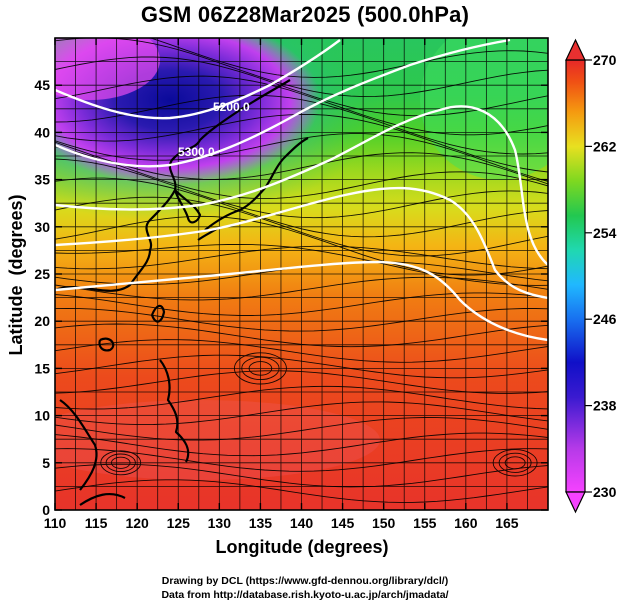 The width and height of the screenshot is (619, 605). What do you see at coordinates (96, 523) in the screenshot?
I see `x-tick-label: 115` at bounding box center [96, 523].